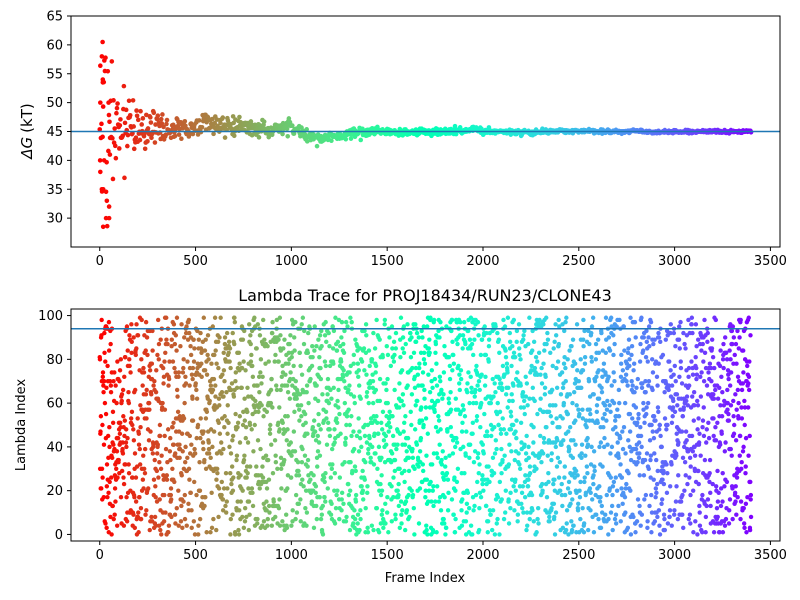  I want to click on y-tick-label: 65, so click(54, 17).